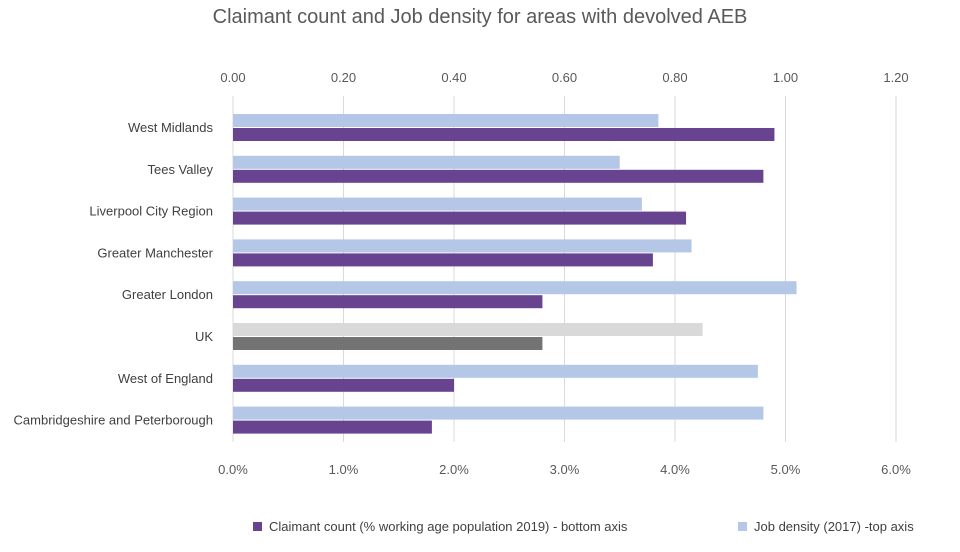 The width and height of the screenshot is (960, 552). Describe the element at coordinates (151, 211) in the screenshot. I see `category-label: Liverpool City Region` at that location.